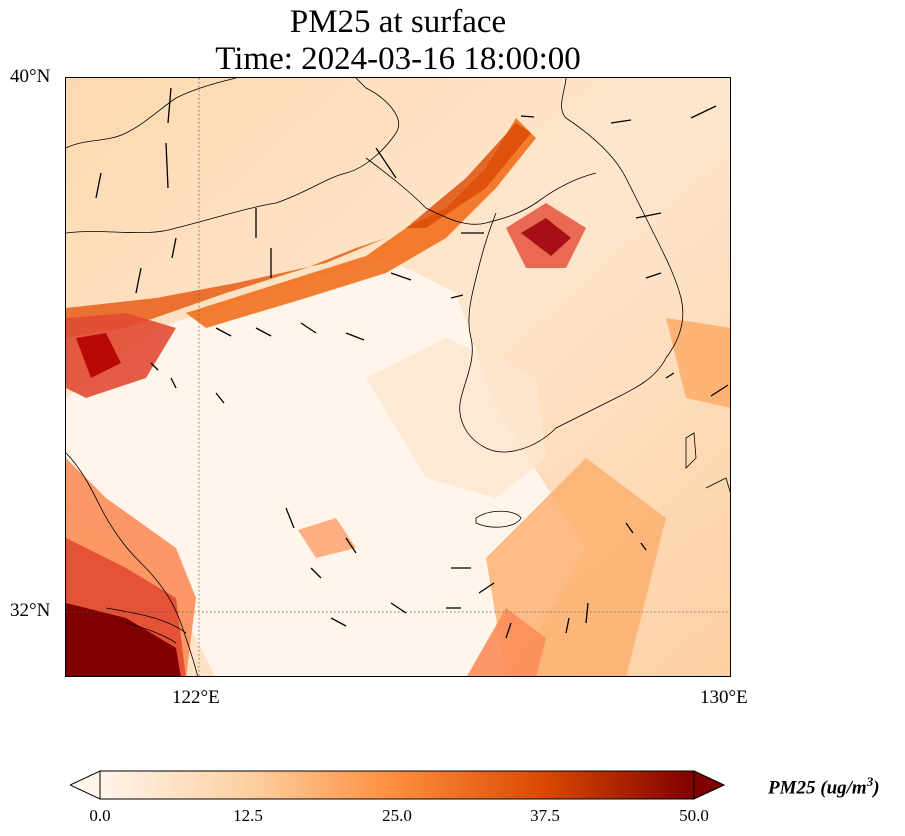  Describe the element at coordinates (709, 785) in the screenshot. I see `colorbar-extend-high` at that location.